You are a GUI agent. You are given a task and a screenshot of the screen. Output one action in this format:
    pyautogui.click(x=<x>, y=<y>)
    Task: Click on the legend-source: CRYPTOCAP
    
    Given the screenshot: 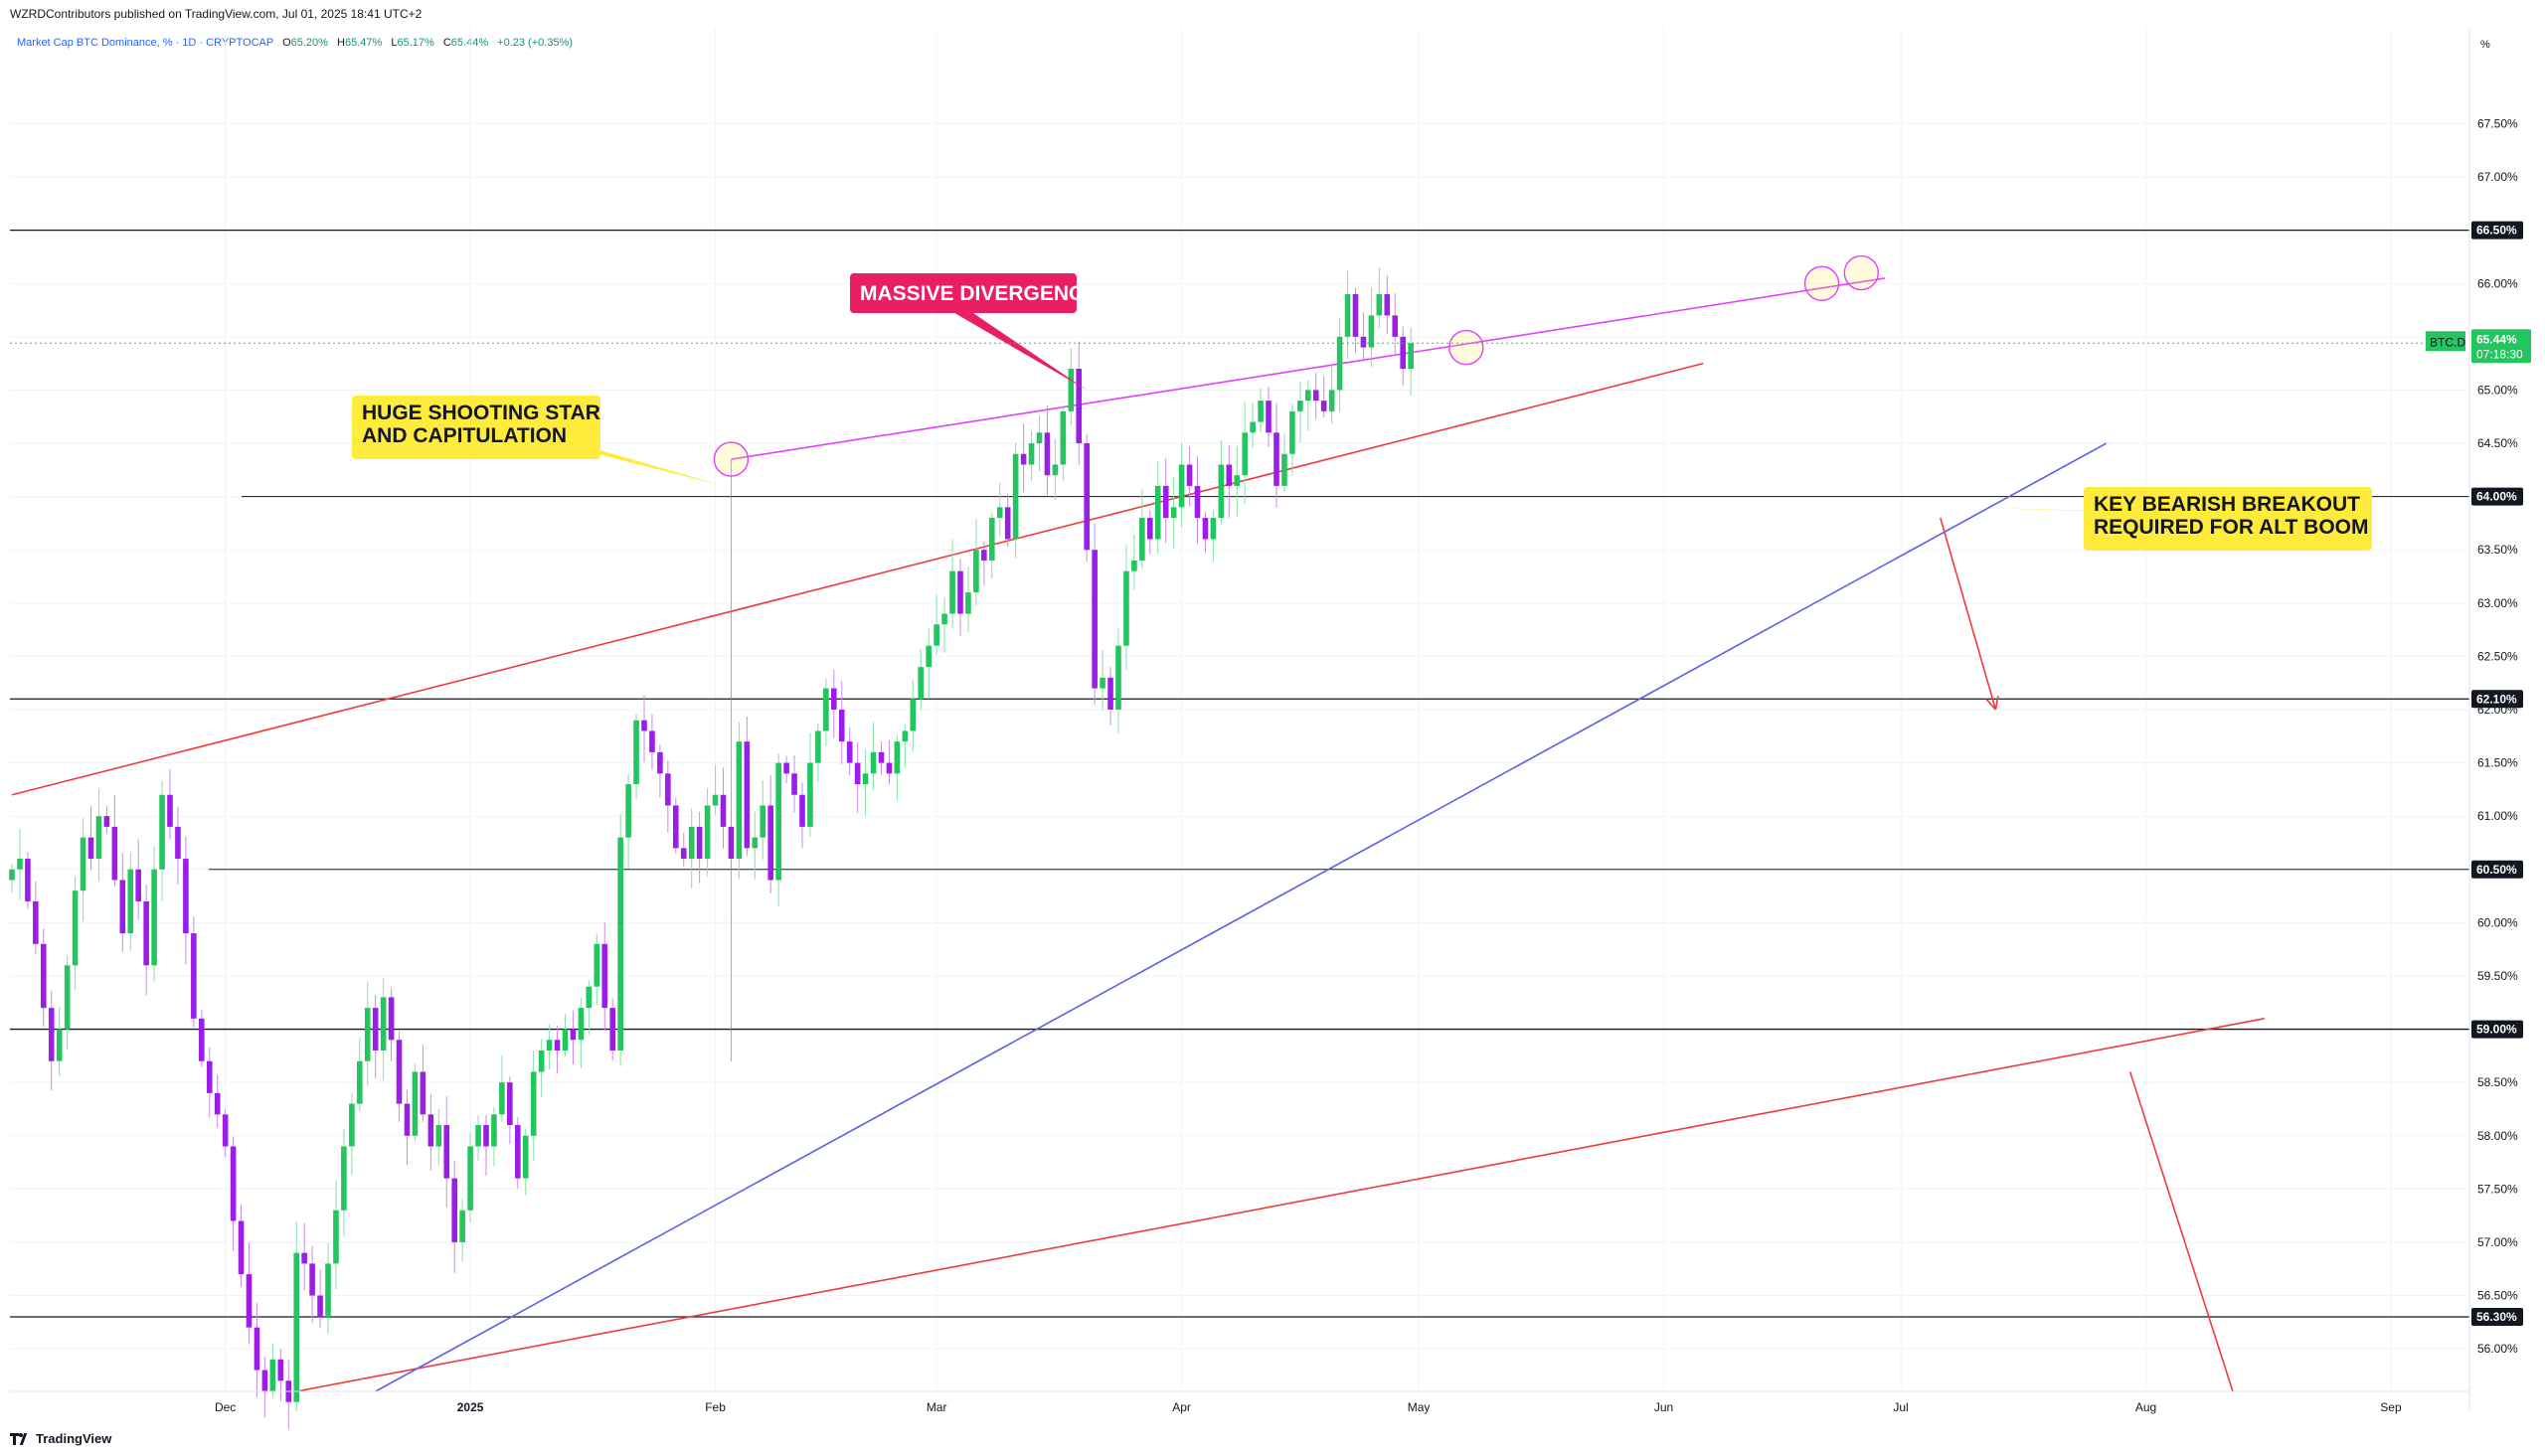 What is the action you would take?
    pyautogui.click(x=240, y=43)
    